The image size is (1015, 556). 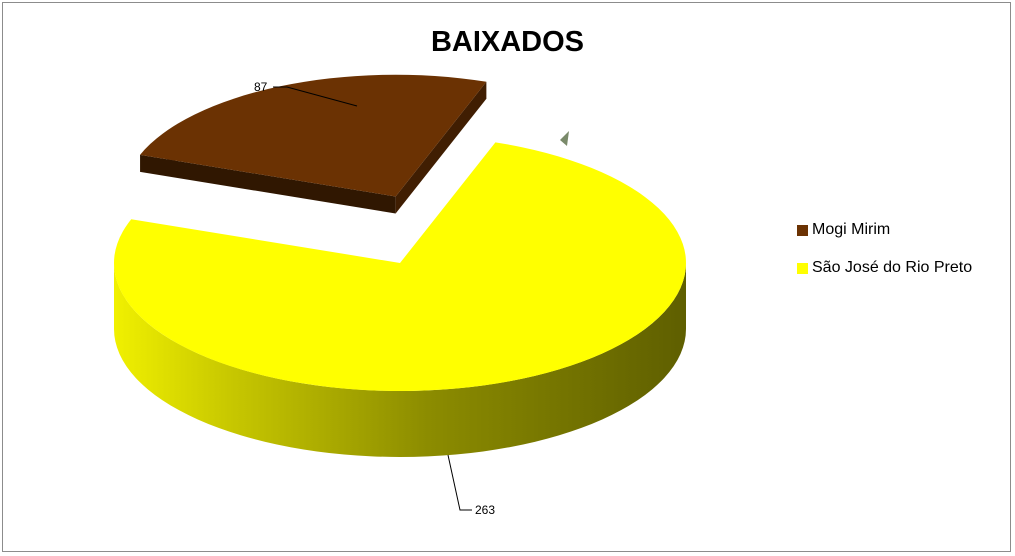 I want to click on legend-label-mogi-mirim: Mogi Mirim, so click(x=851, y=229).